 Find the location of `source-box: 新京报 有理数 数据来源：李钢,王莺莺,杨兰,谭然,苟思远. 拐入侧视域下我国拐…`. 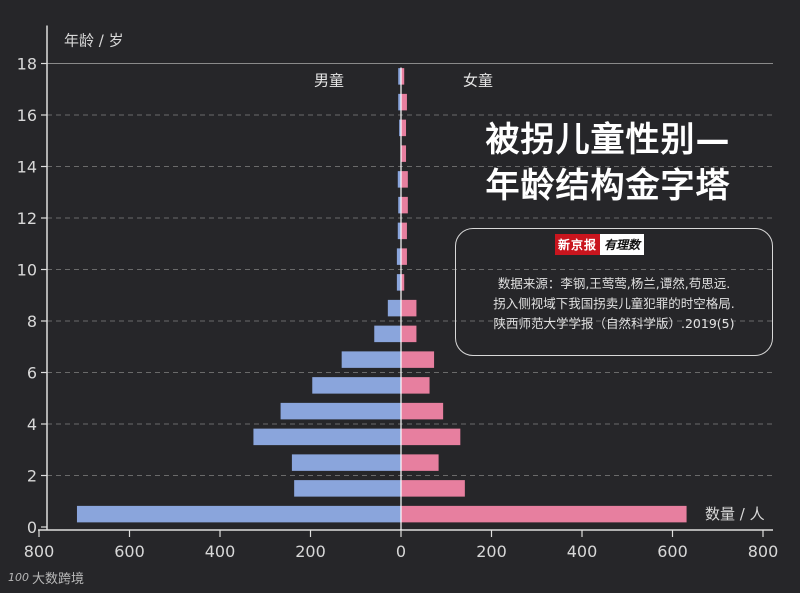

source-box: 新京报 有理数 数据来源：李钢,王莺莺,杨兰,谭然,苟思远. 拐入侧视域下我国拐… is located at coordinates (614, 292).